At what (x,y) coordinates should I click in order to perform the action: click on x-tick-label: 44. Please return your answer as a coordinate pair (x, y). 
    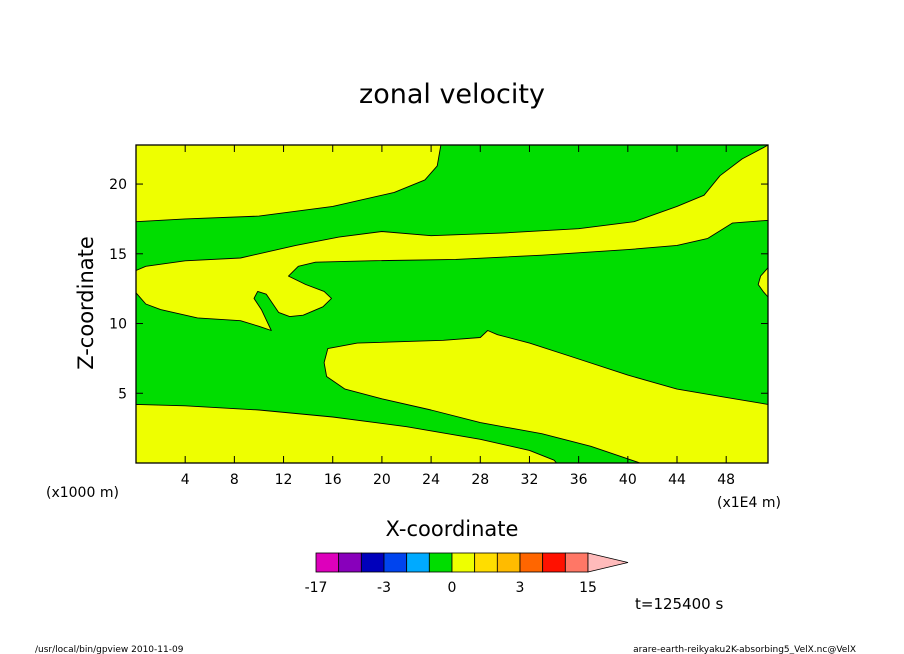
    Looking at the image, I should click on (677, 480).